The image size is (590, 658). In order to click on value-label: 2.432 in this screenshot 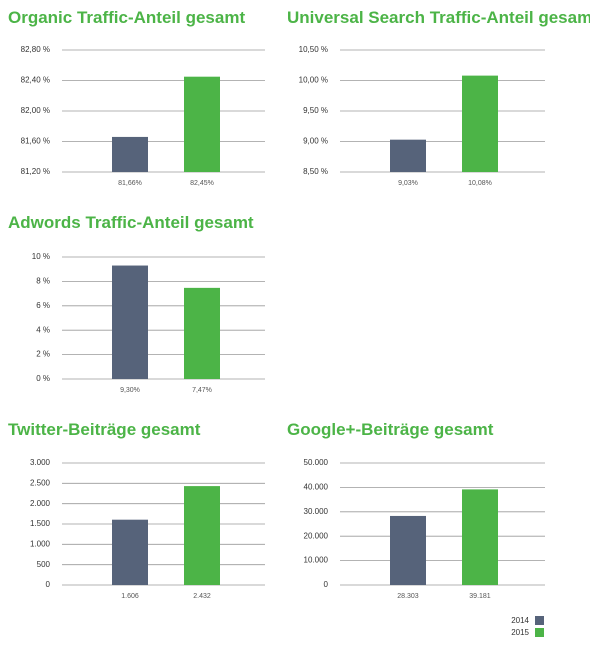, I will do `click(202, 596)`.